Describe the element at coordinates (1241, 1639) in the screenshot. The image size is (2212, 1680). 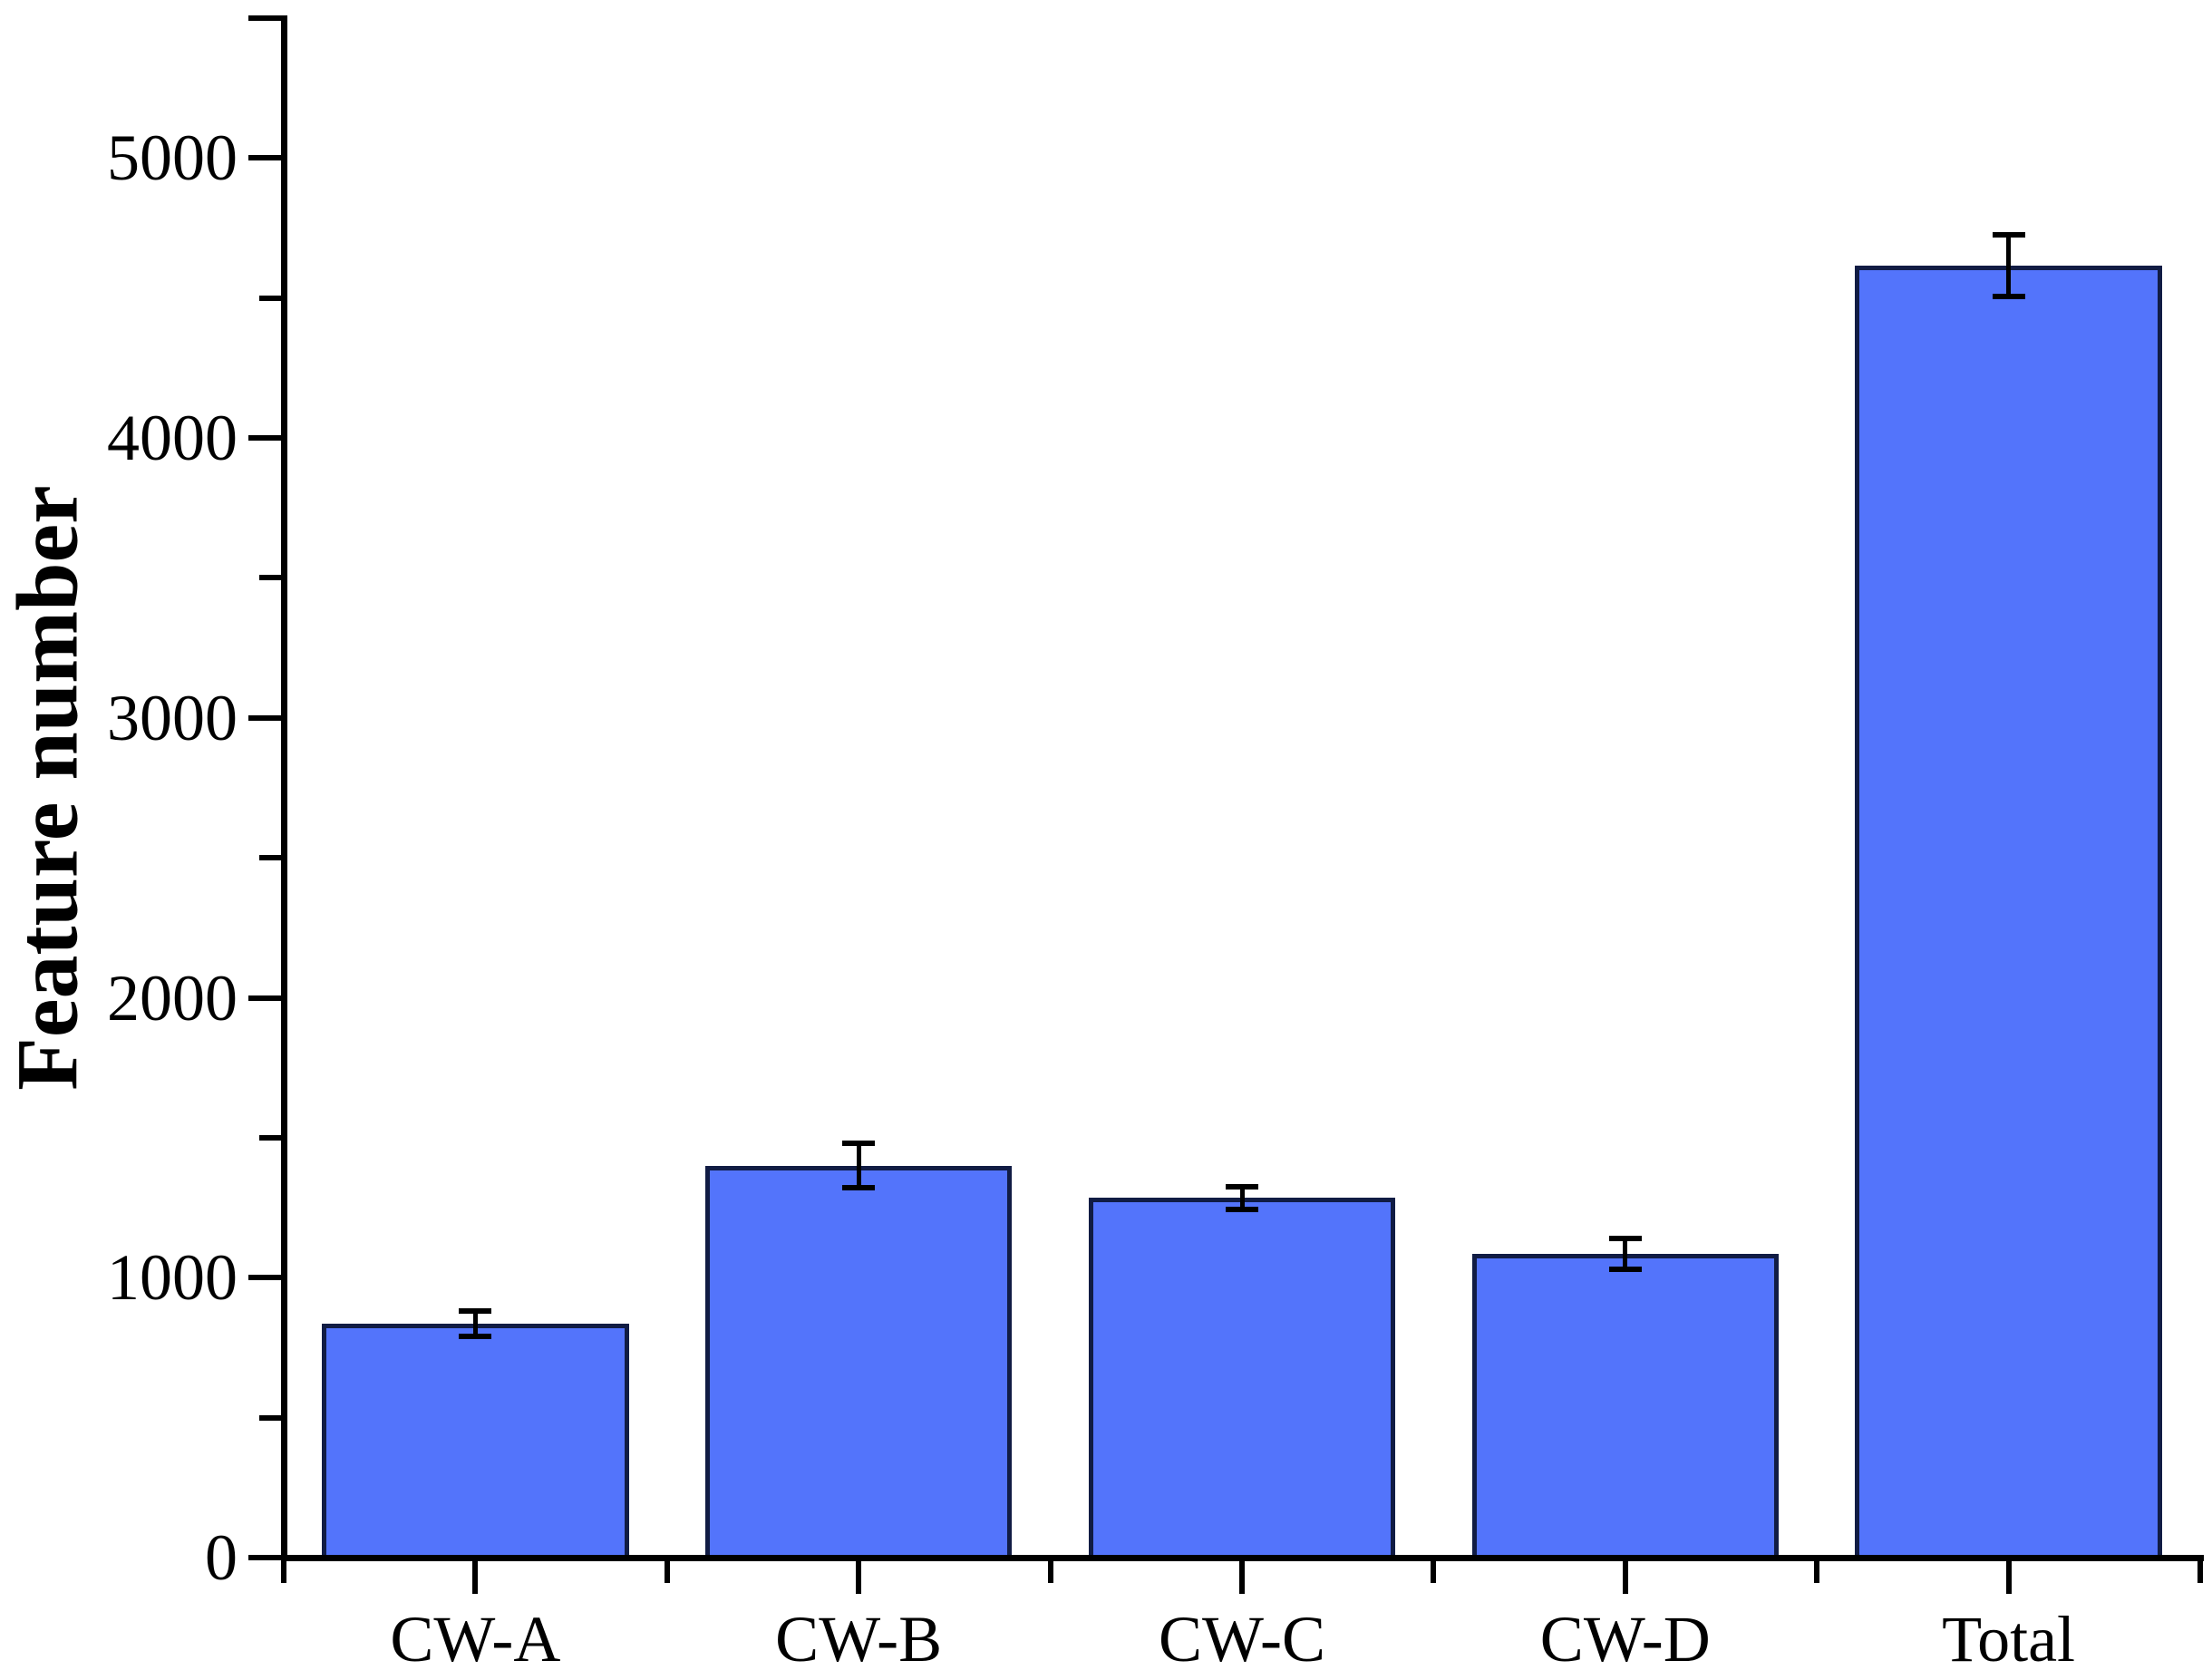
I see `x-category-label-cw-c: CW-C` at that location.